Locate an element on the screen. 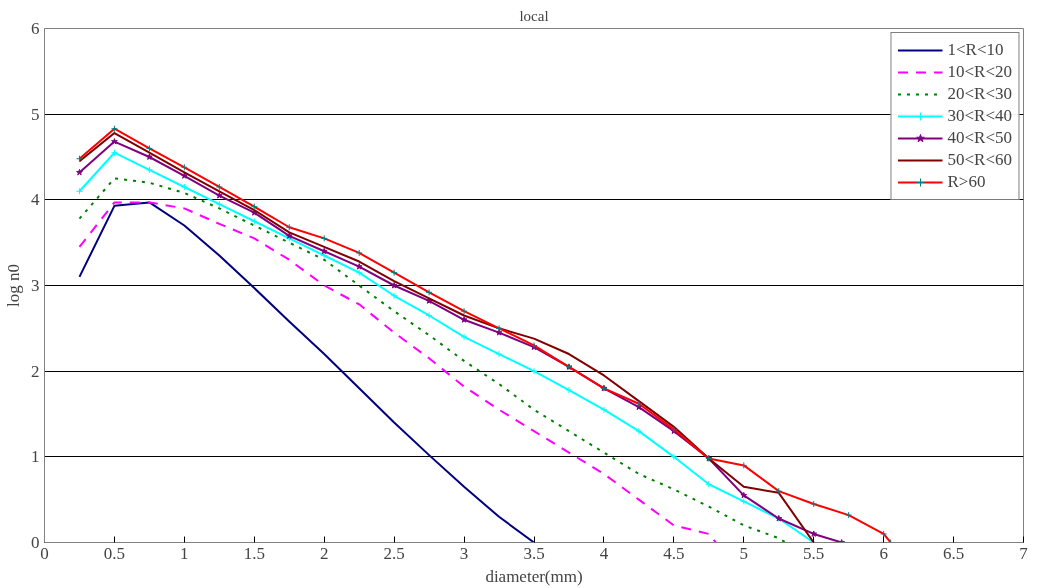 Image resolution: width=1053 pixels, height=588 pixels. x-tick-label: 3 is located at coordinates (464, 553).